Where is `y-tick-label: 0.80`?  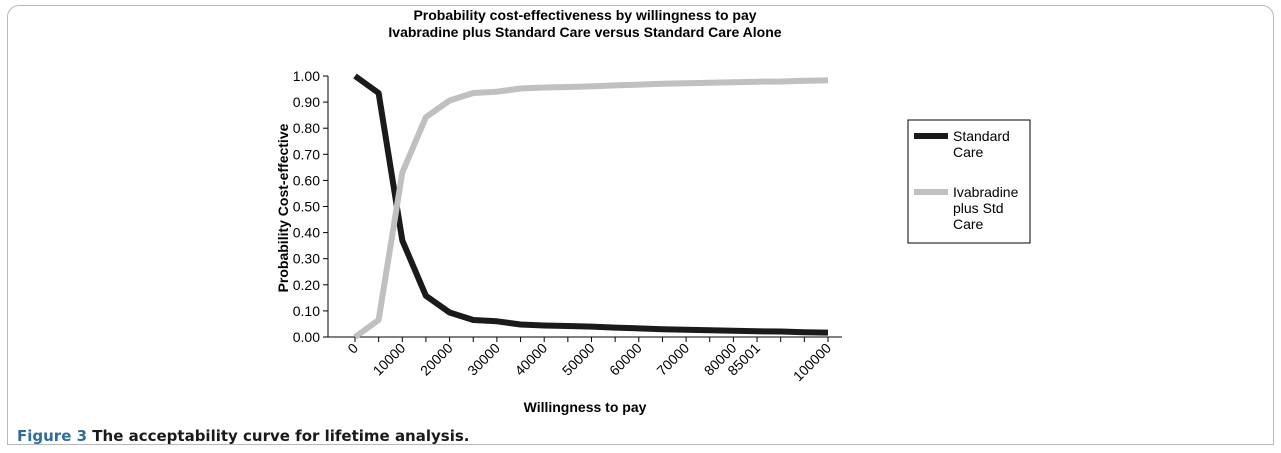
y-tick-label: 0.80 is located at coordinates (306, 128).